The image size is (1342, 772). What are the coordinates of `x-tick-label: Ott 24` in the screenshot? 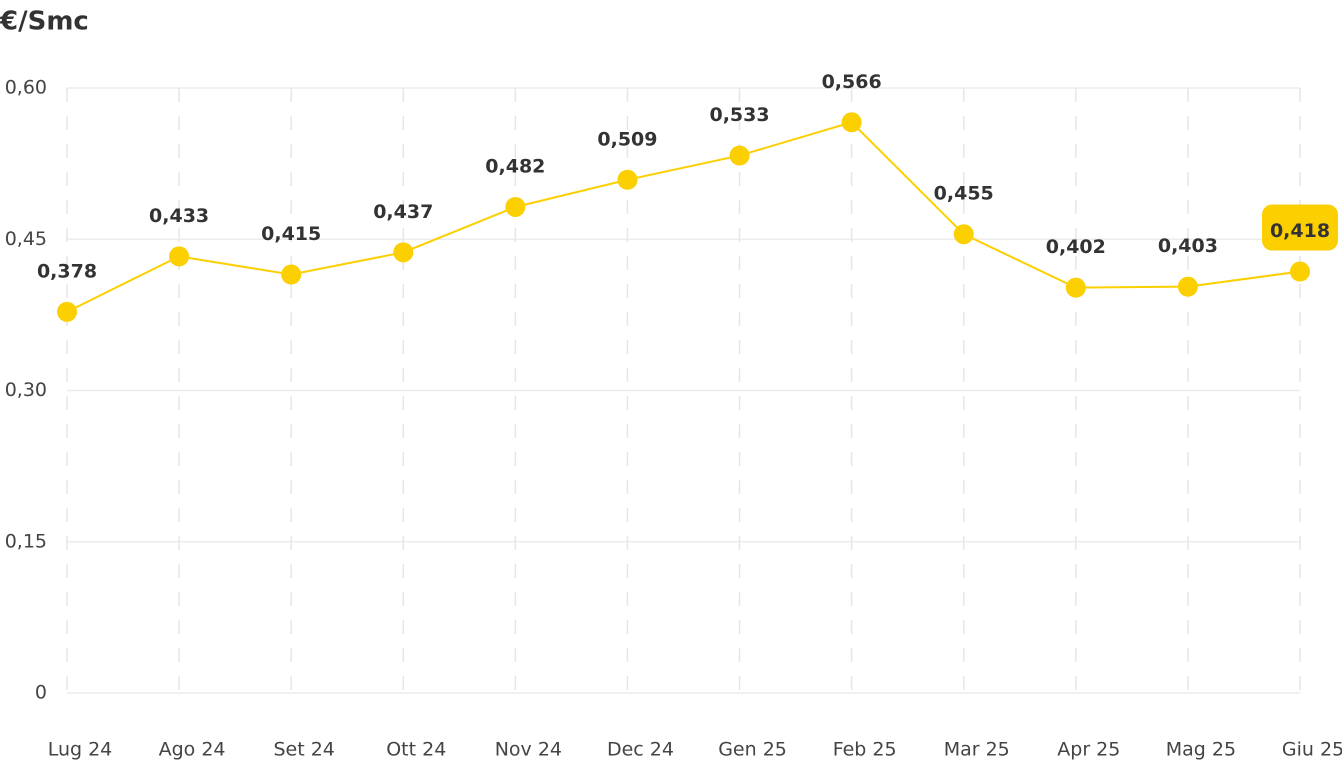 It's located at (416, 750).